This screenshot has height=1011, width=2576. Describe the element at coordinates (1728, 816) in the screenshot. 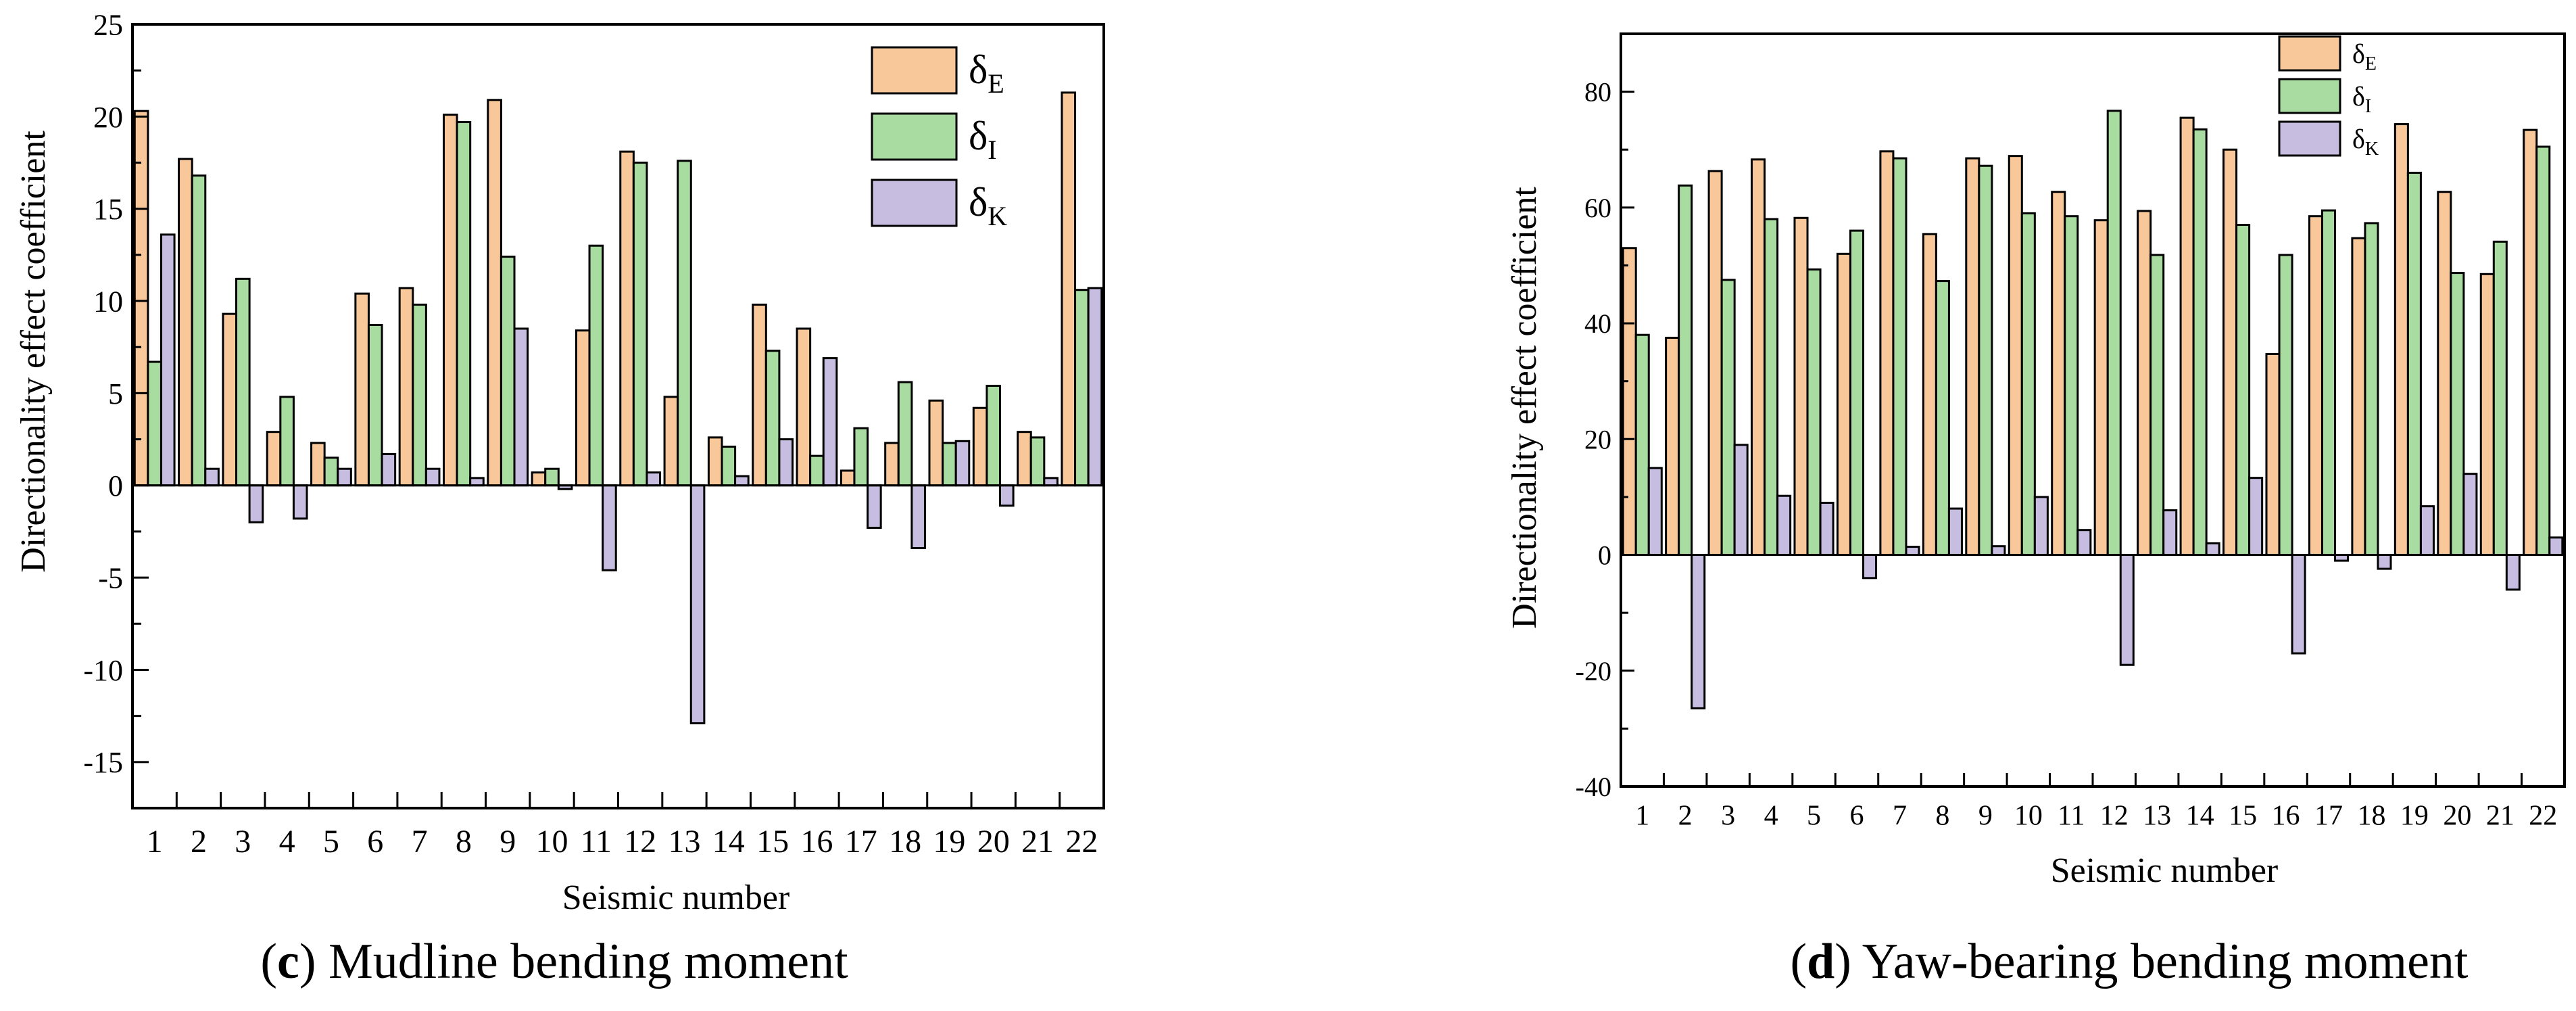

I see `x-tick-label: 3` at that location.